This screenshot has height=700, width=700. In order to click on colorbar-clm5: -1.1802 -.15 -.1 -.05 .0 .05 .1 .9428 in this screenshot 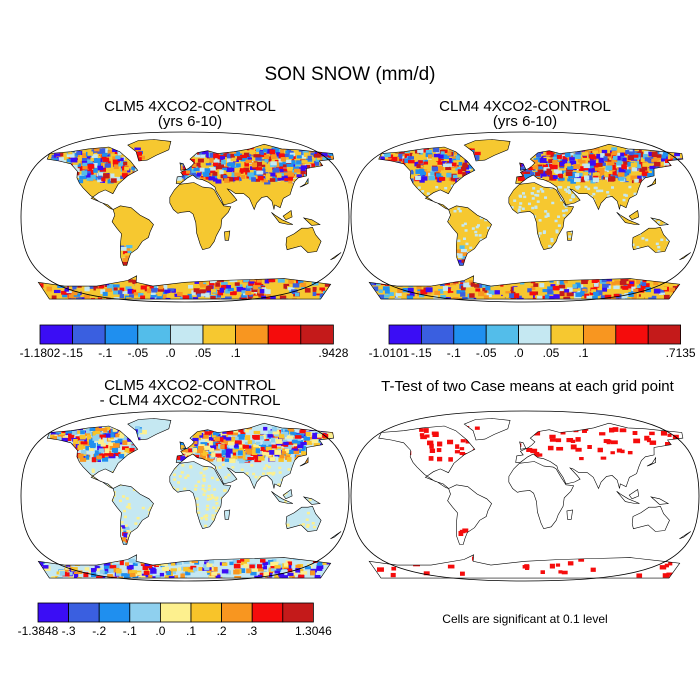, I will do `click(184, 341)`.